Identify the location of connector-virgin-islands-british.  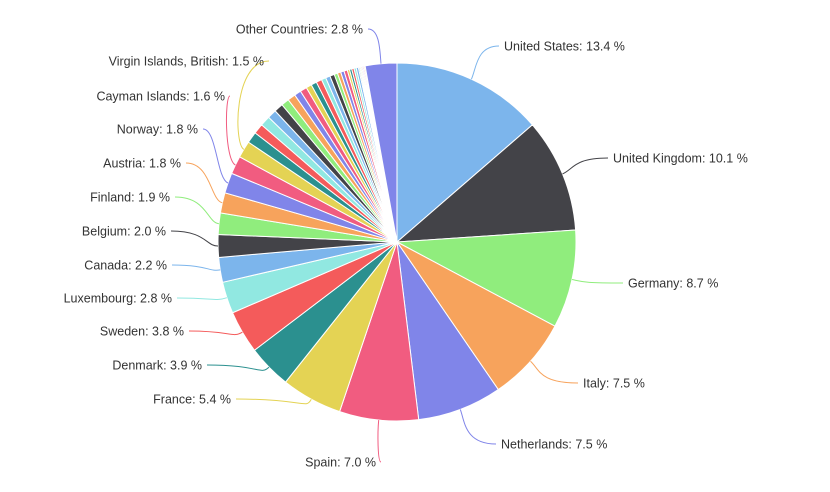
(253, 105).